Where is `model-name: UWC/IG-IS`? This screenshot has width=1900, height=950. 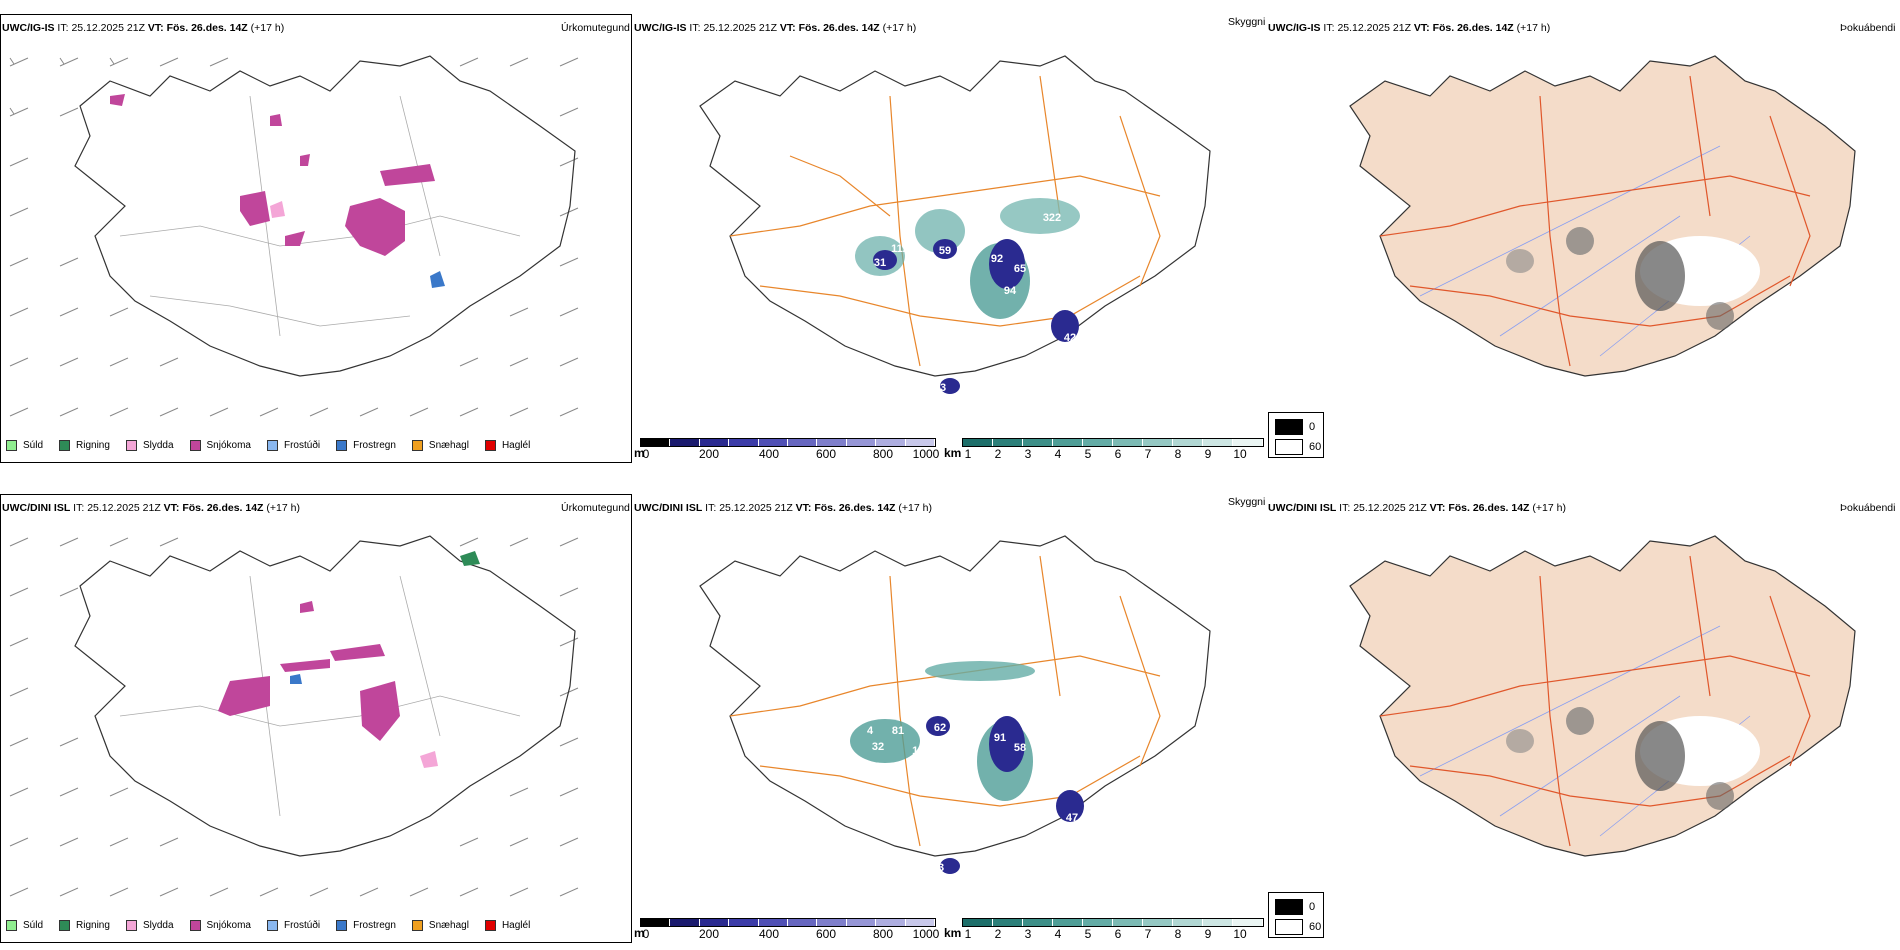
model-name: UWC/IG-IS is located at coordinates (28, 28).